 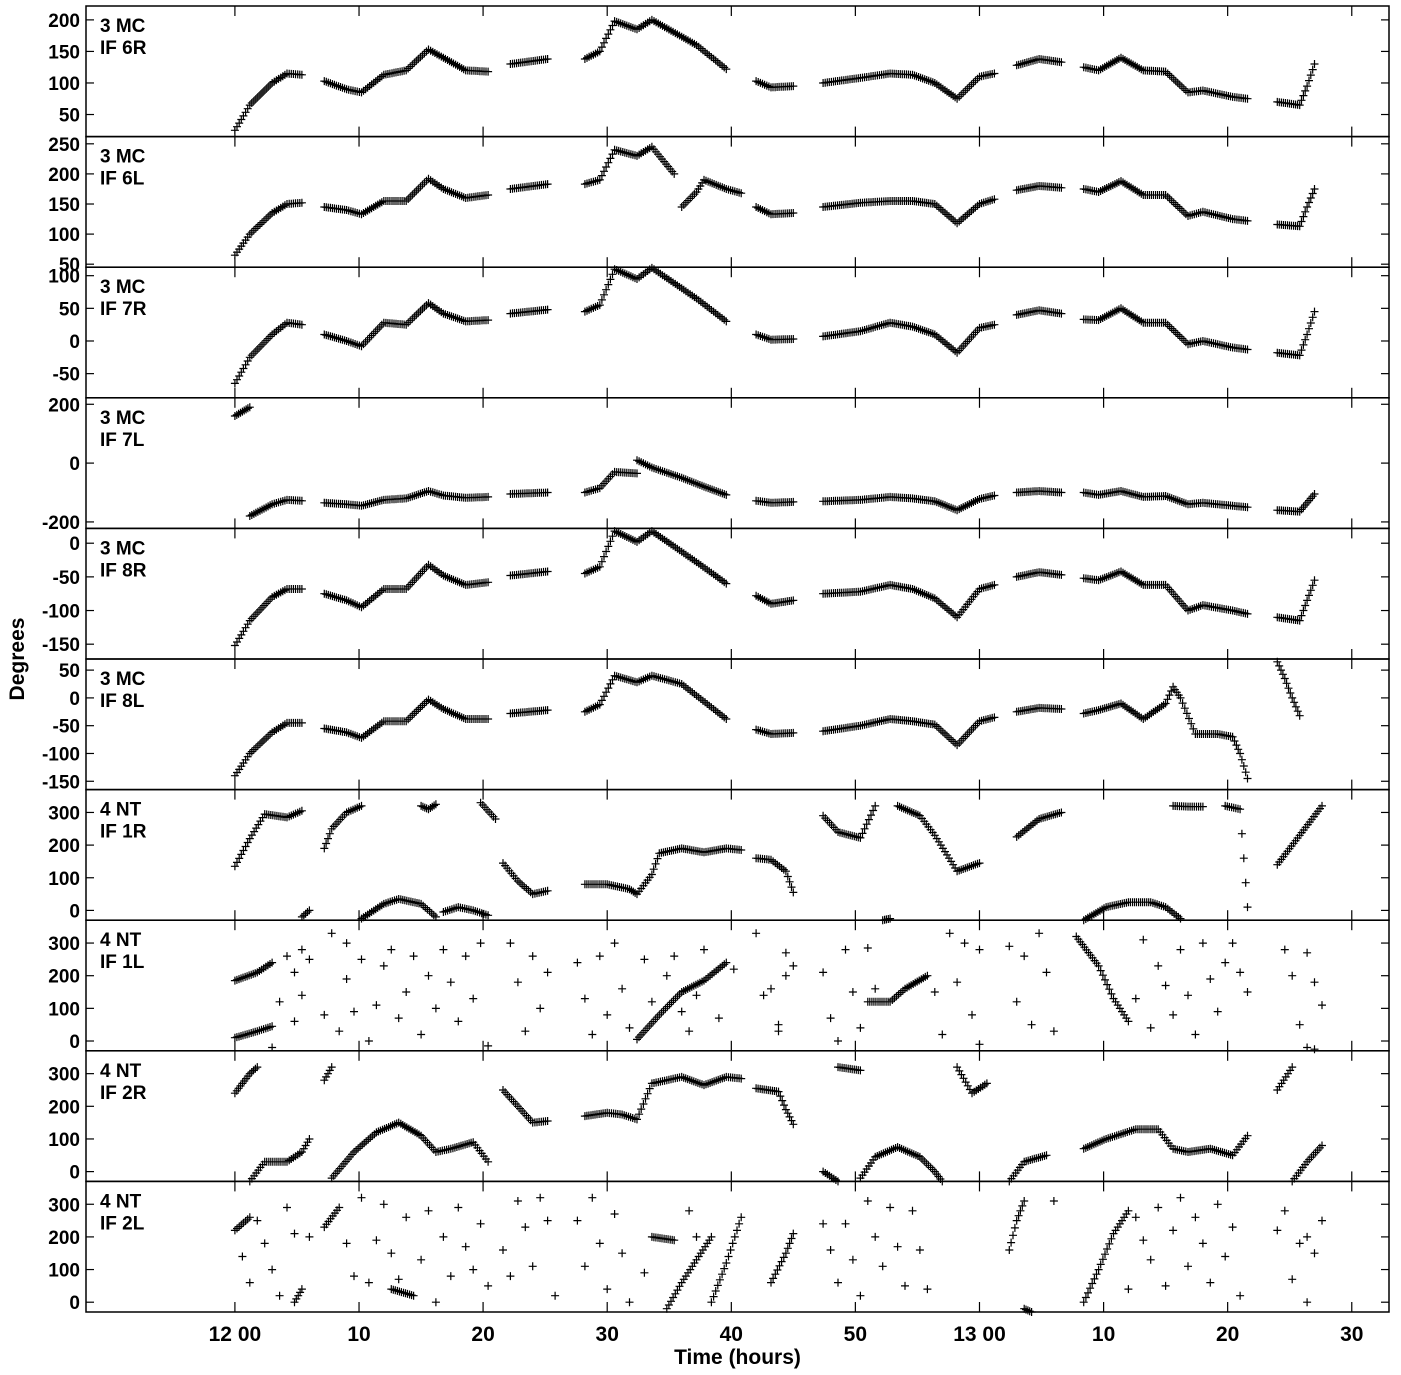 I want to click on panel-label: IF 6L, so click(x=122, y=179).